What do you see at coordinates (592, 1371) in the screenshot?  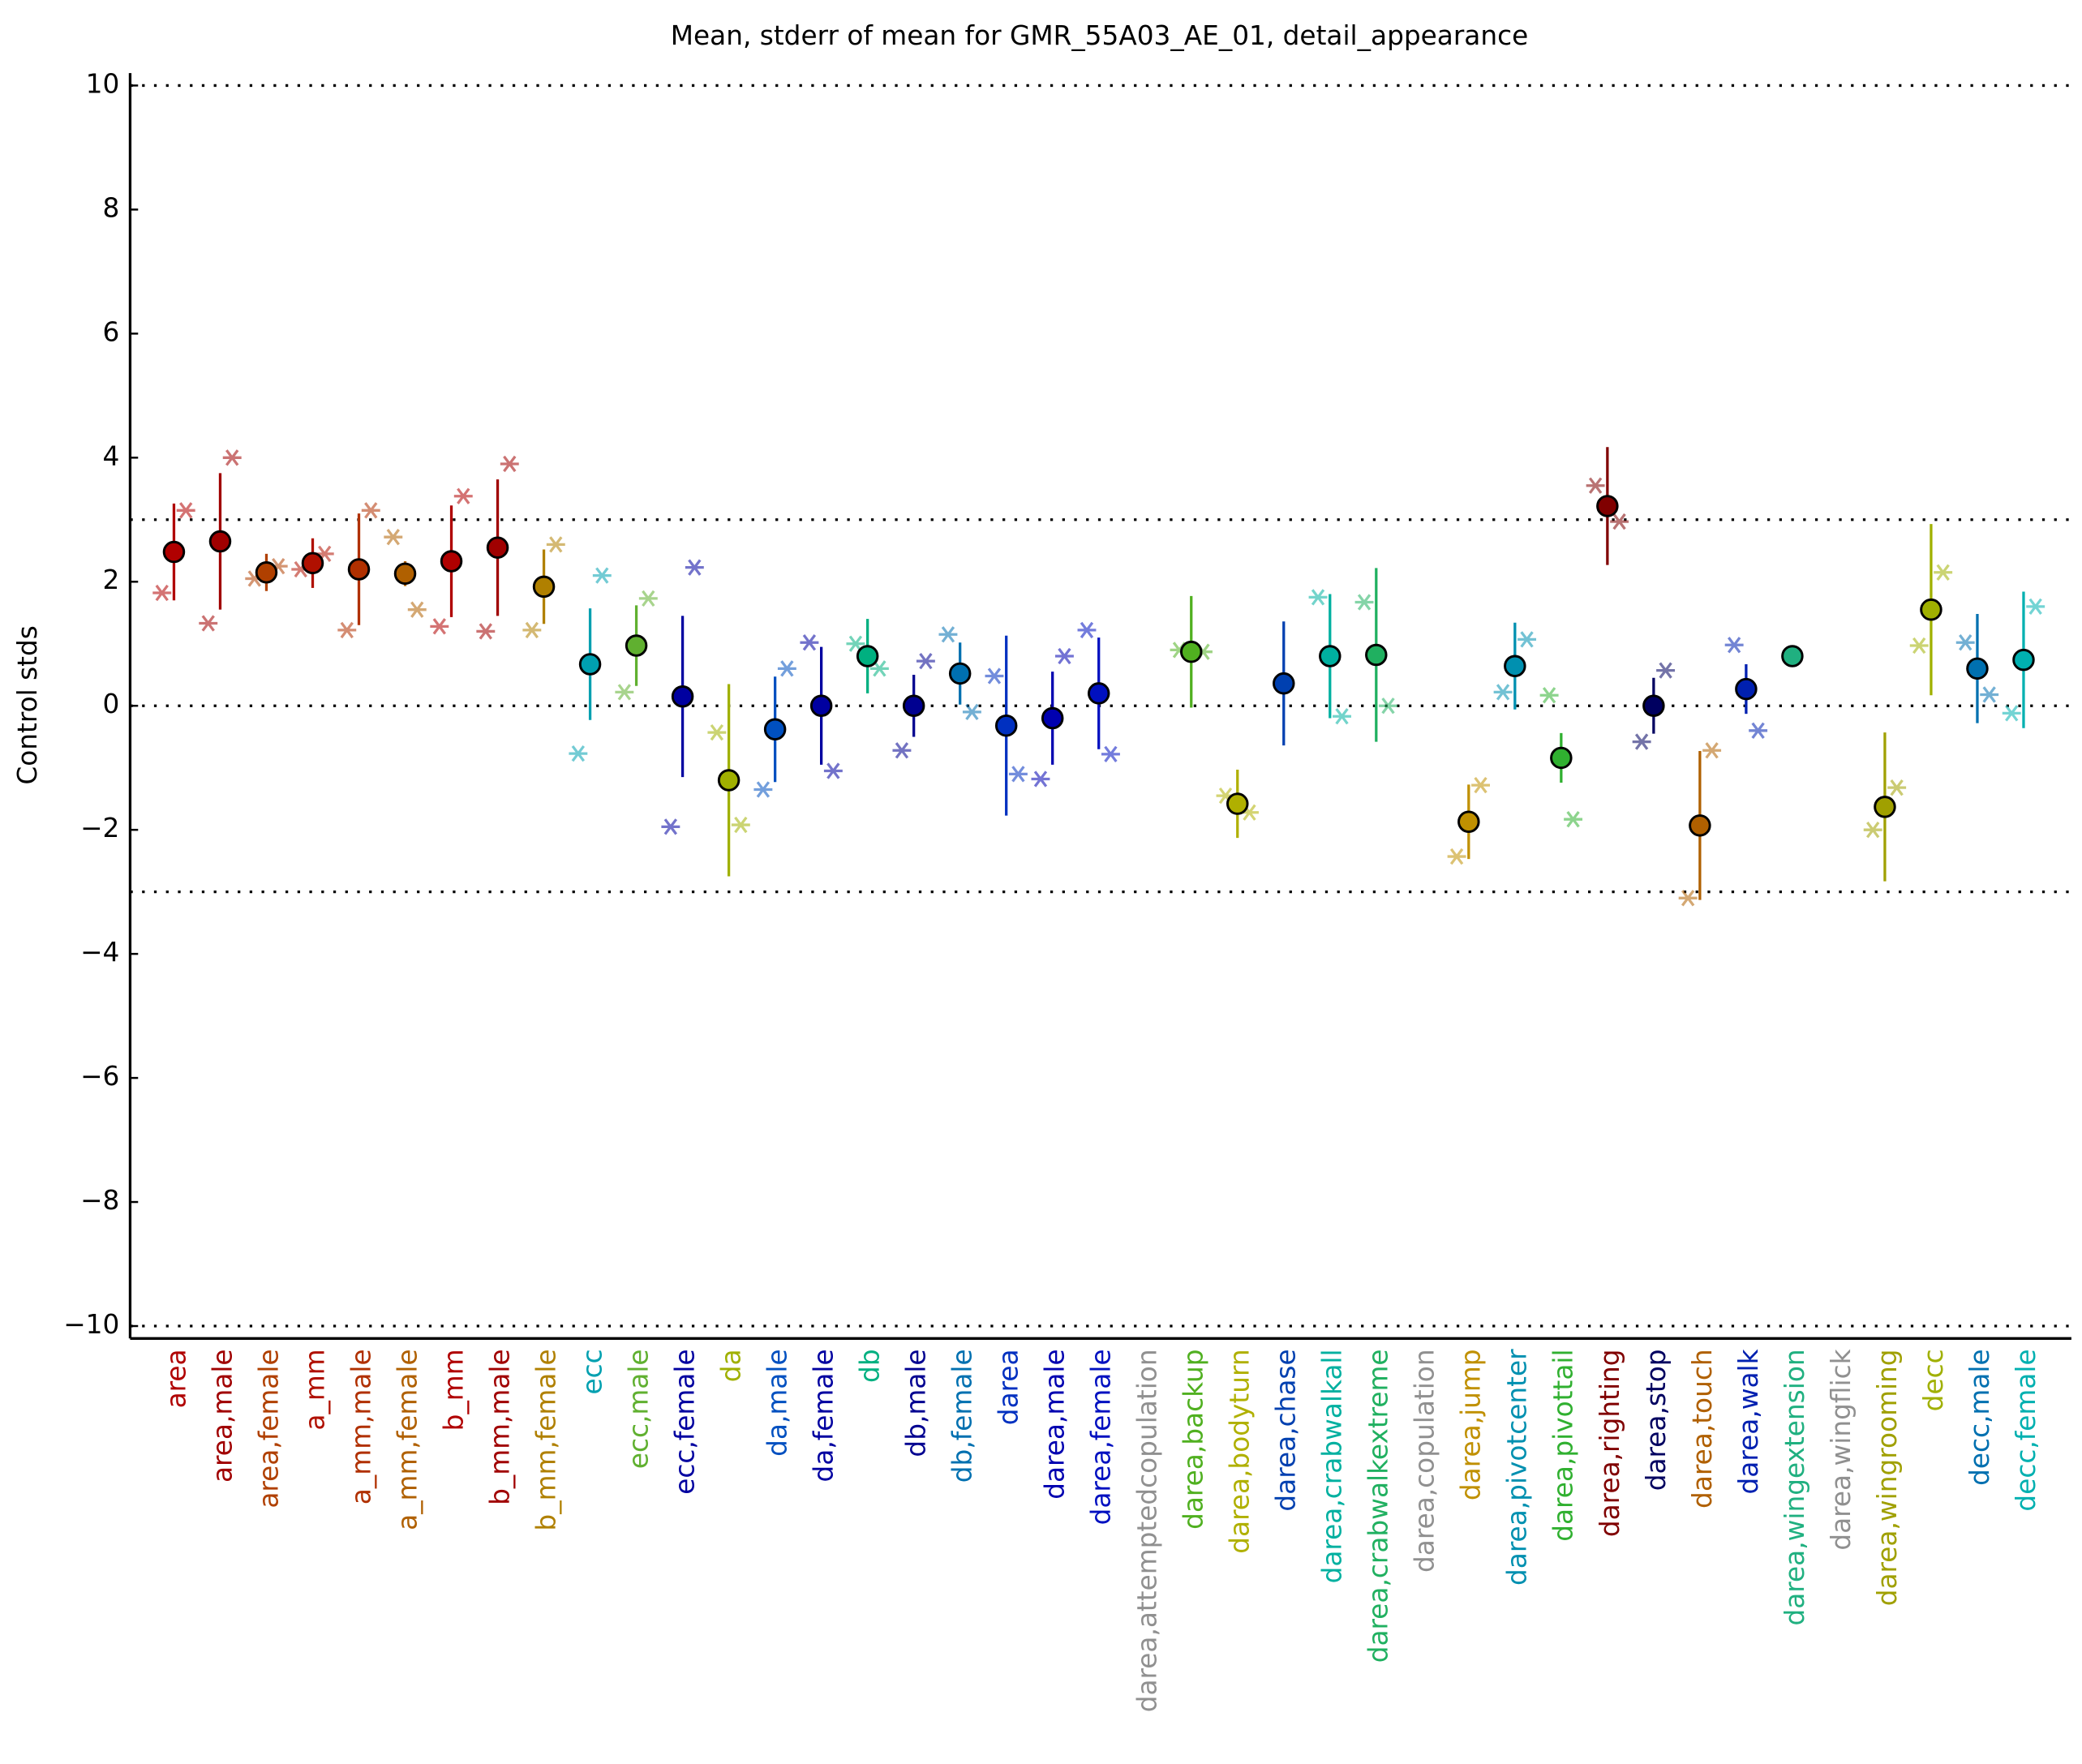 I see `x-tick-label: ecc` at bounding box center [592, 1371].